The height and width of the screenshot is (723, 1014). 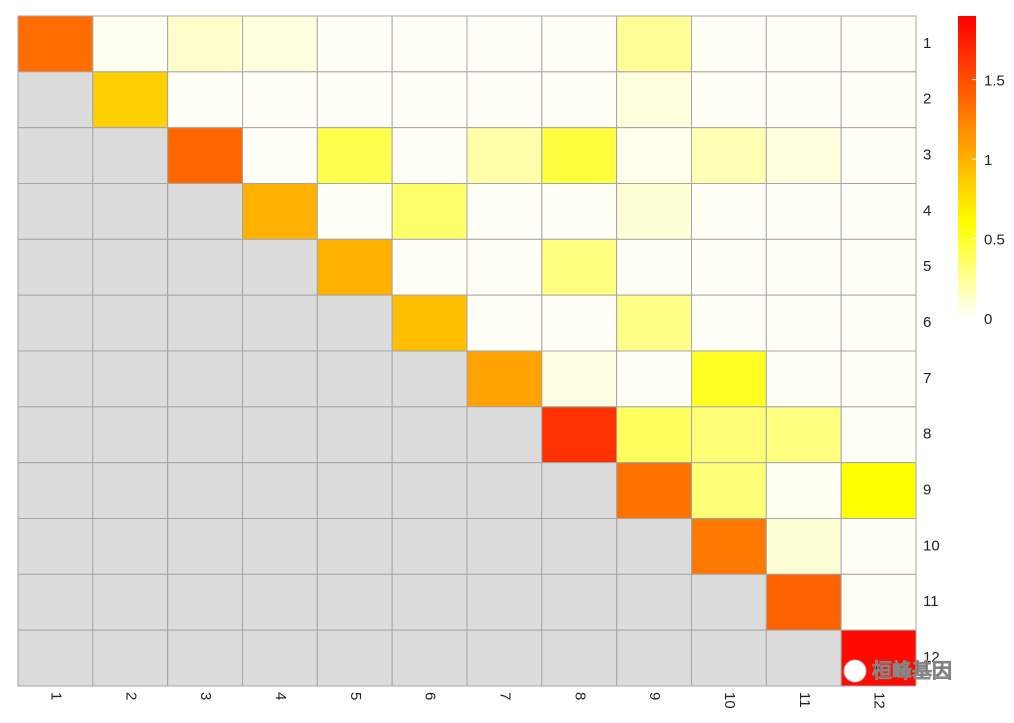 I want to click on x-tick-label: 1, so click(x=55, y=696).